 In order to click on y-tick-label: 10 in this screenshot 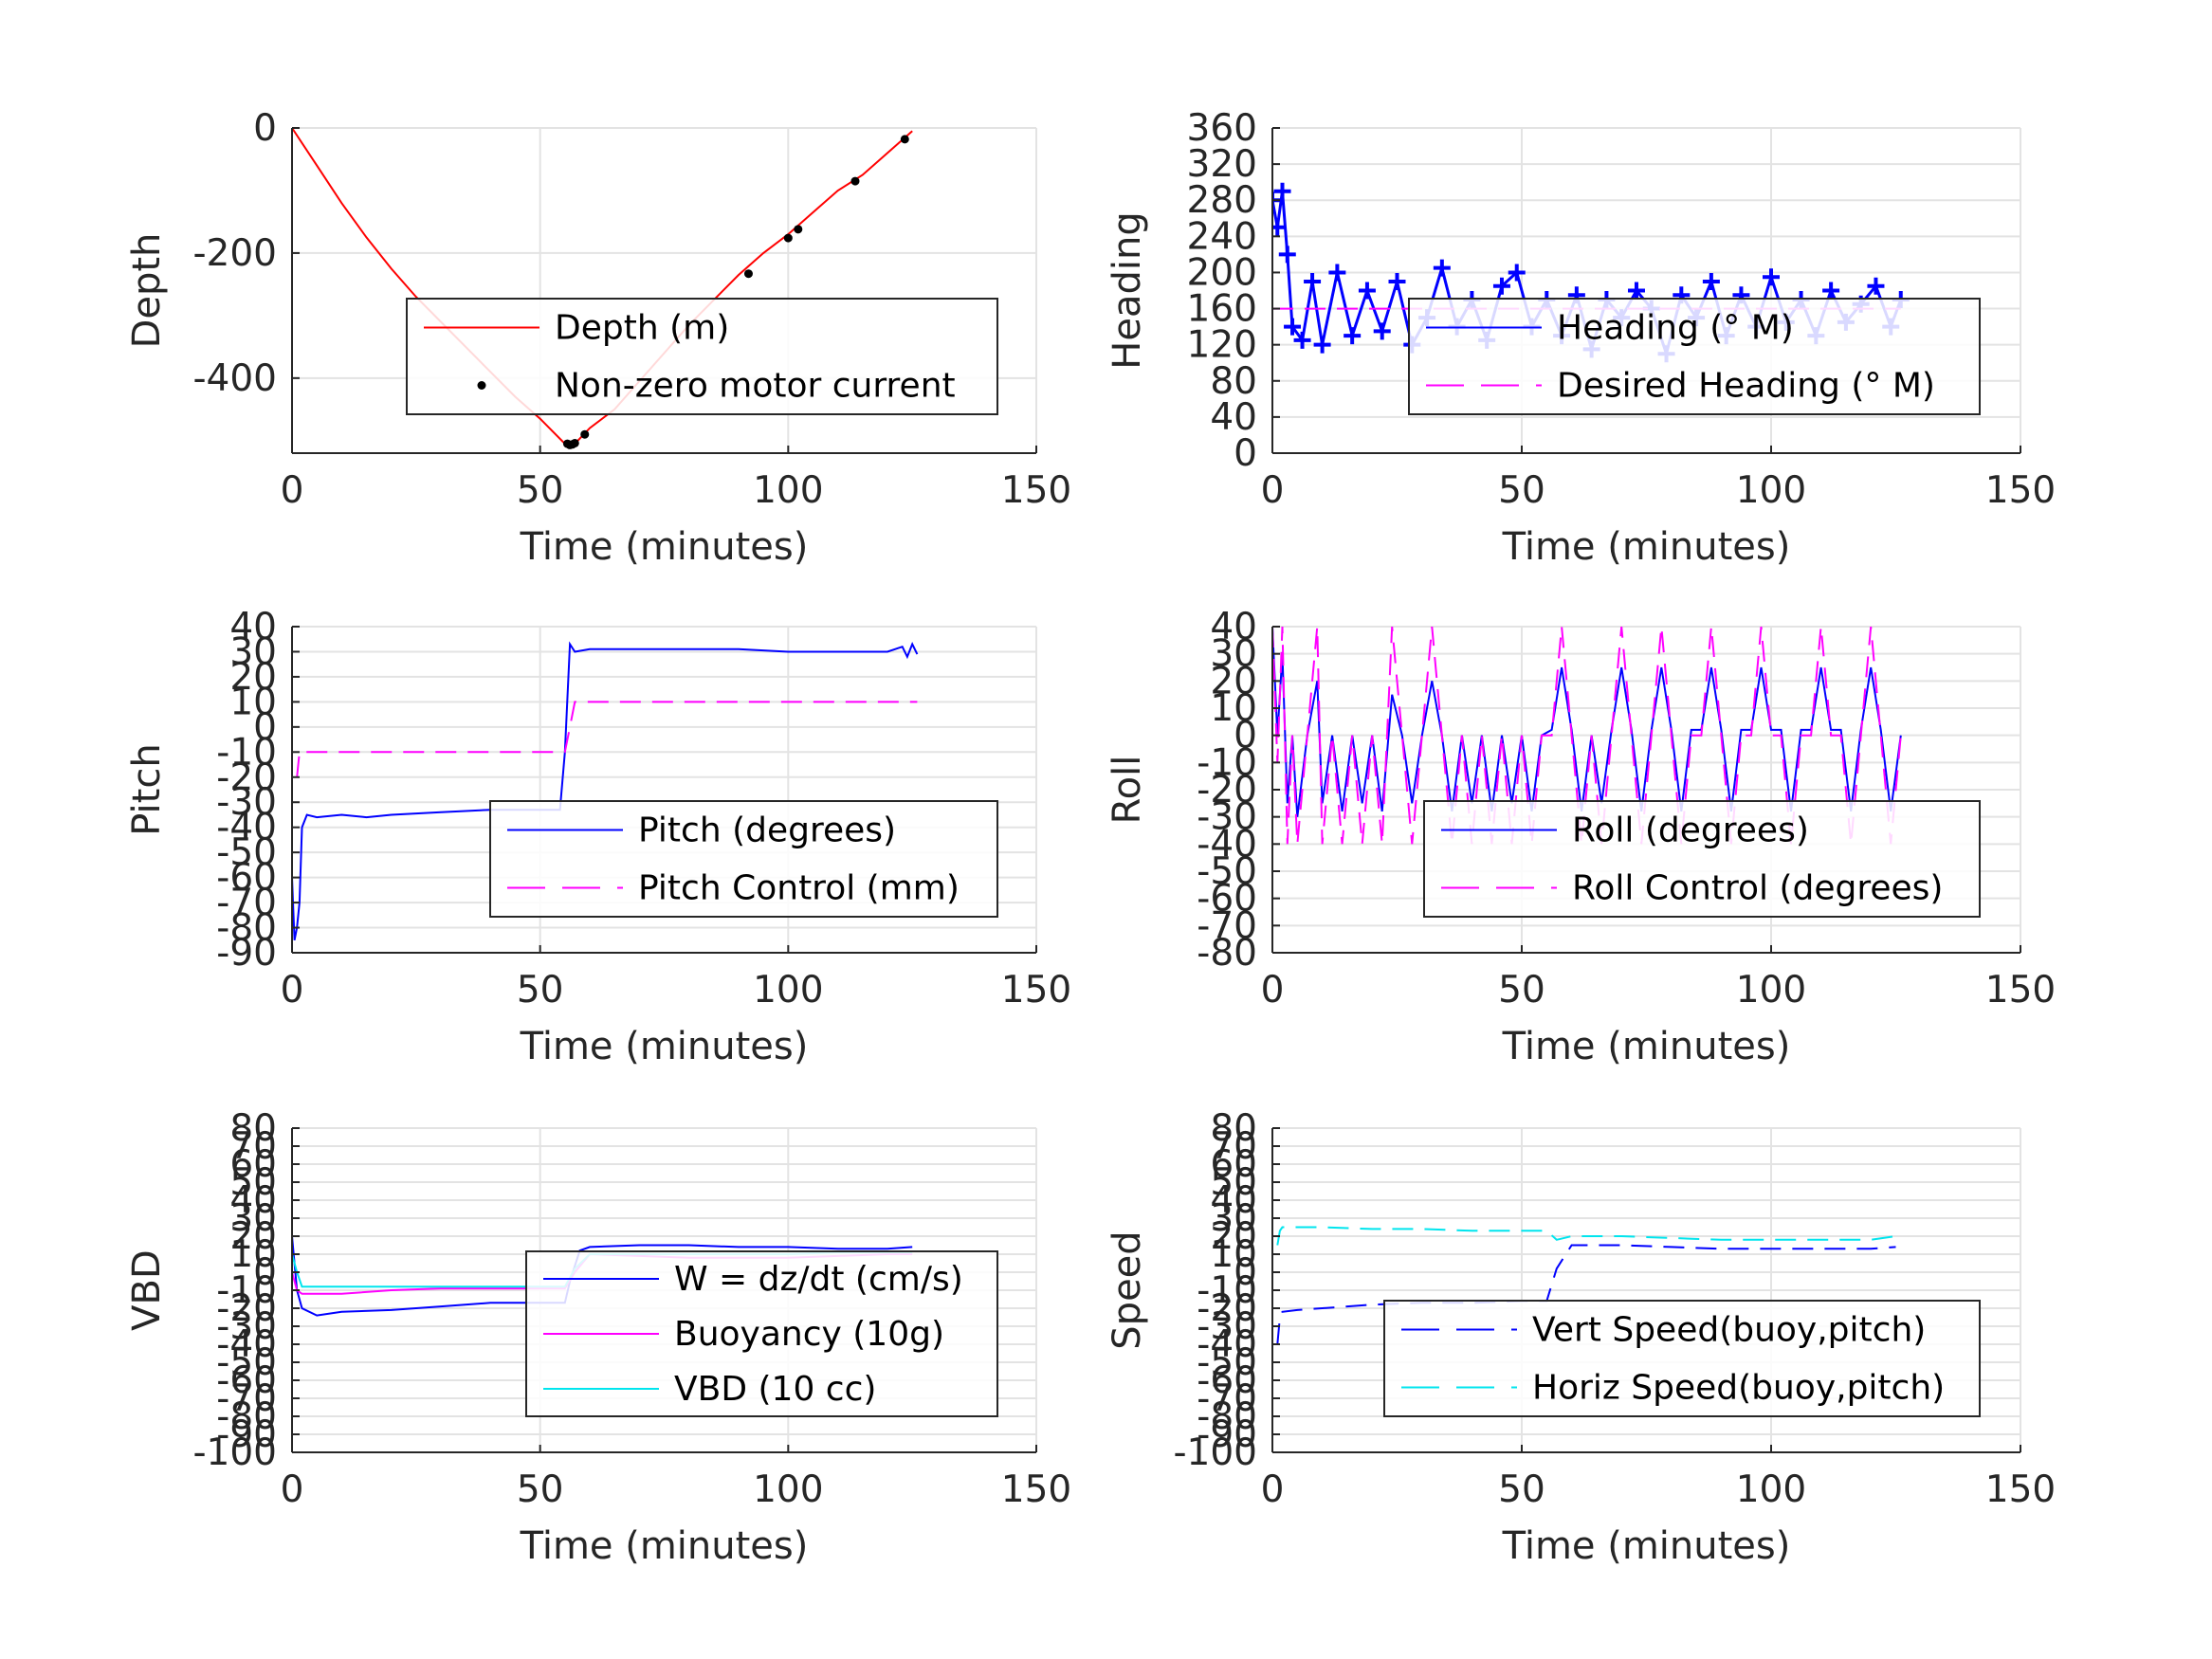, I will do `click(253, 1254)`.